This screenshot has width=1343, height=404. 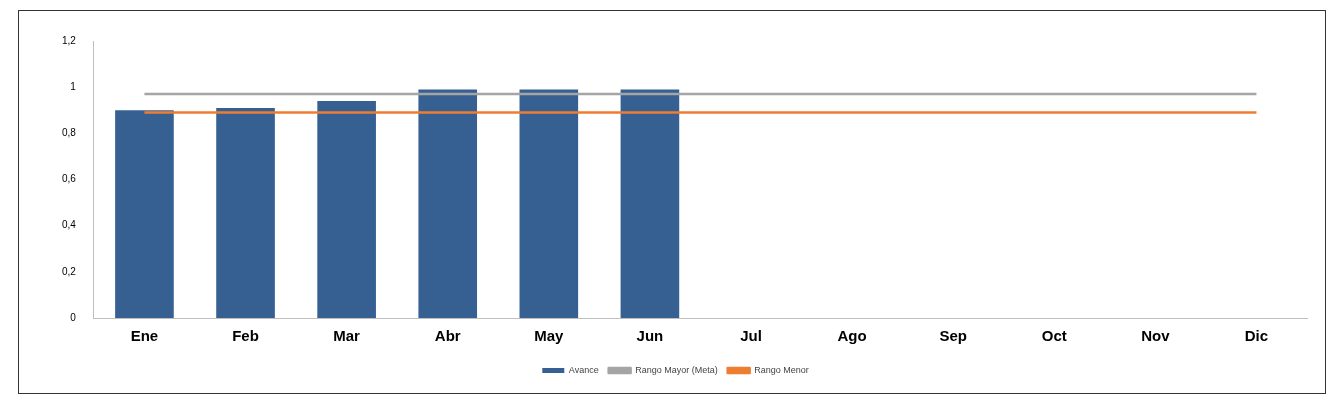 What do you see at coordinates (69, 40) in the screenshot?
I see `y-tick-label: 1,2` at bounding box center [69, 40].